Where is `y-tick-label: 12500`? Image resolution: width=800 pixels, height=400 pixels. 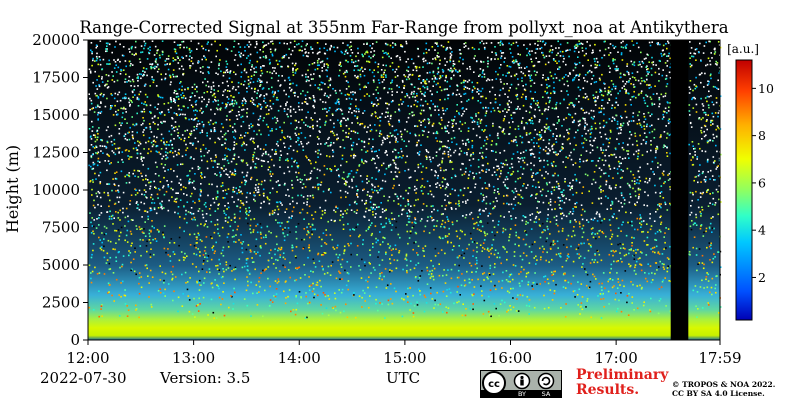
y-tick-label: 12500 is located at coordinates (56, 153).